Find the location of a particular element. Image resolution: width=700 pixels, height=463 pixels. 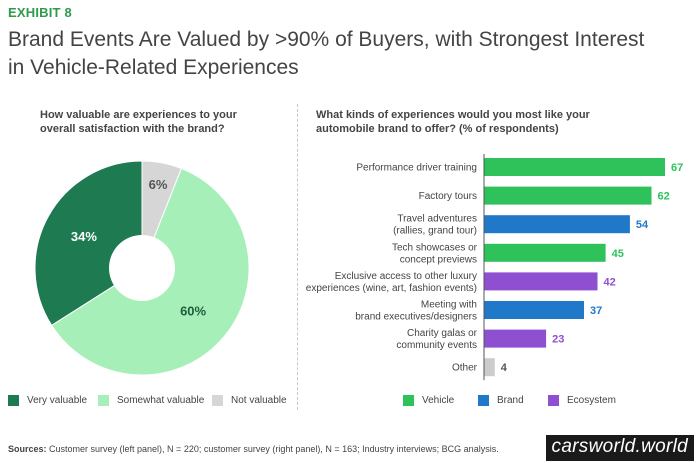

legend-swatch-very-valuable is located at coordinates (13, 400).